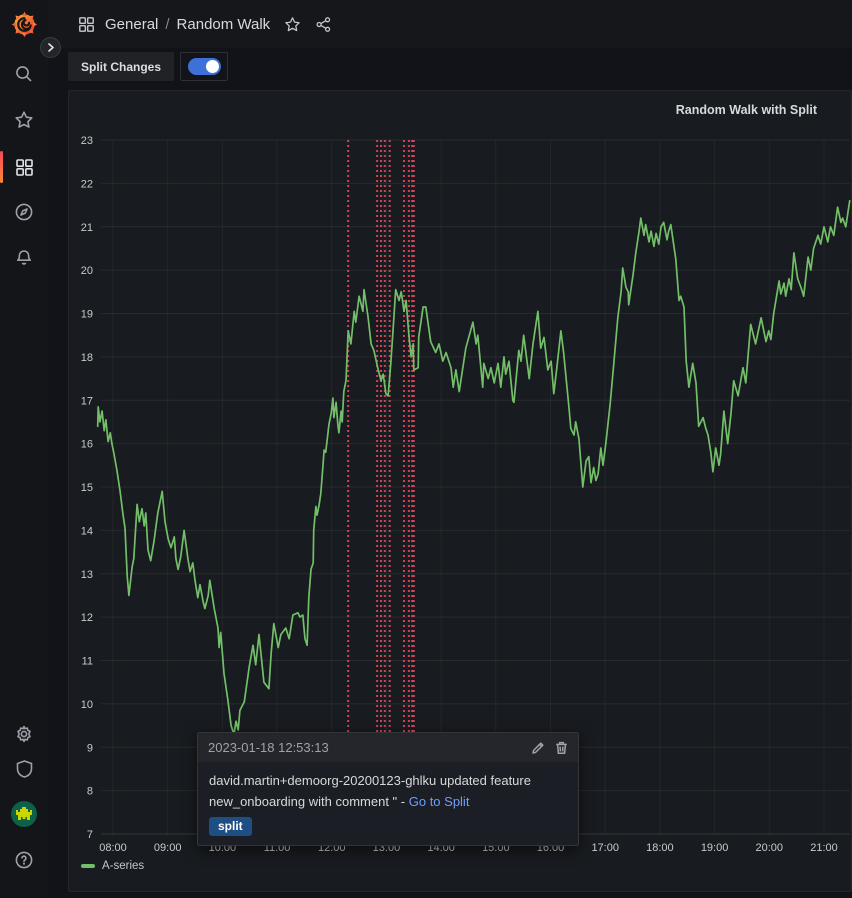 This screenshot has height=898, width=852. Describe the element at coordinates (168, 848) in the screenshot. I see `x-tick-label: 09:00` at that location.